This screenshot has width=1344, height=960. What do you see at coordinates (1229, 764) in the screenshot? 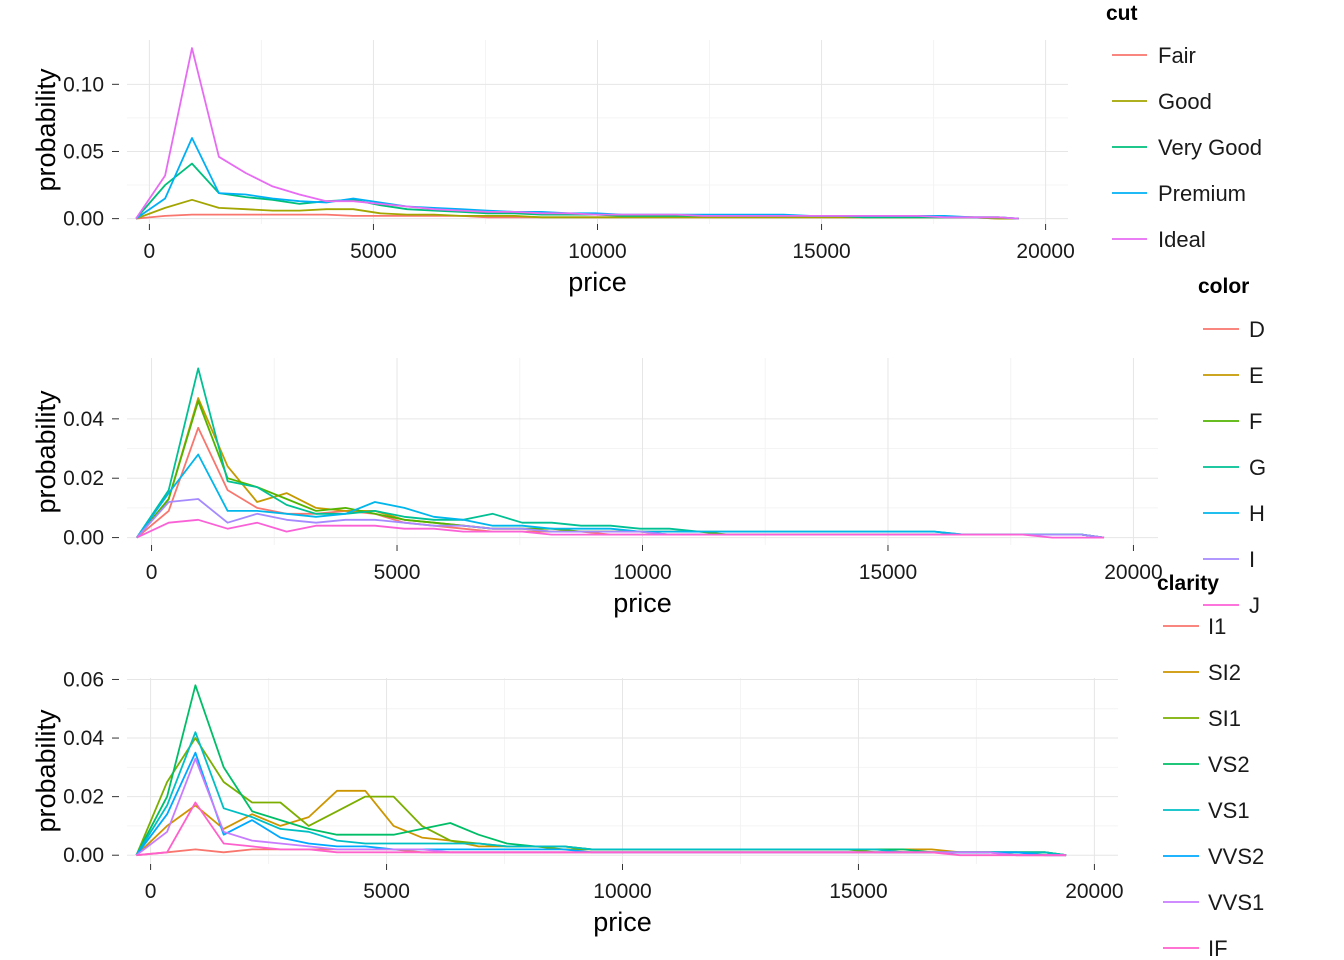
I see `legend-label: VS2` at bounding box center [1229, 764].